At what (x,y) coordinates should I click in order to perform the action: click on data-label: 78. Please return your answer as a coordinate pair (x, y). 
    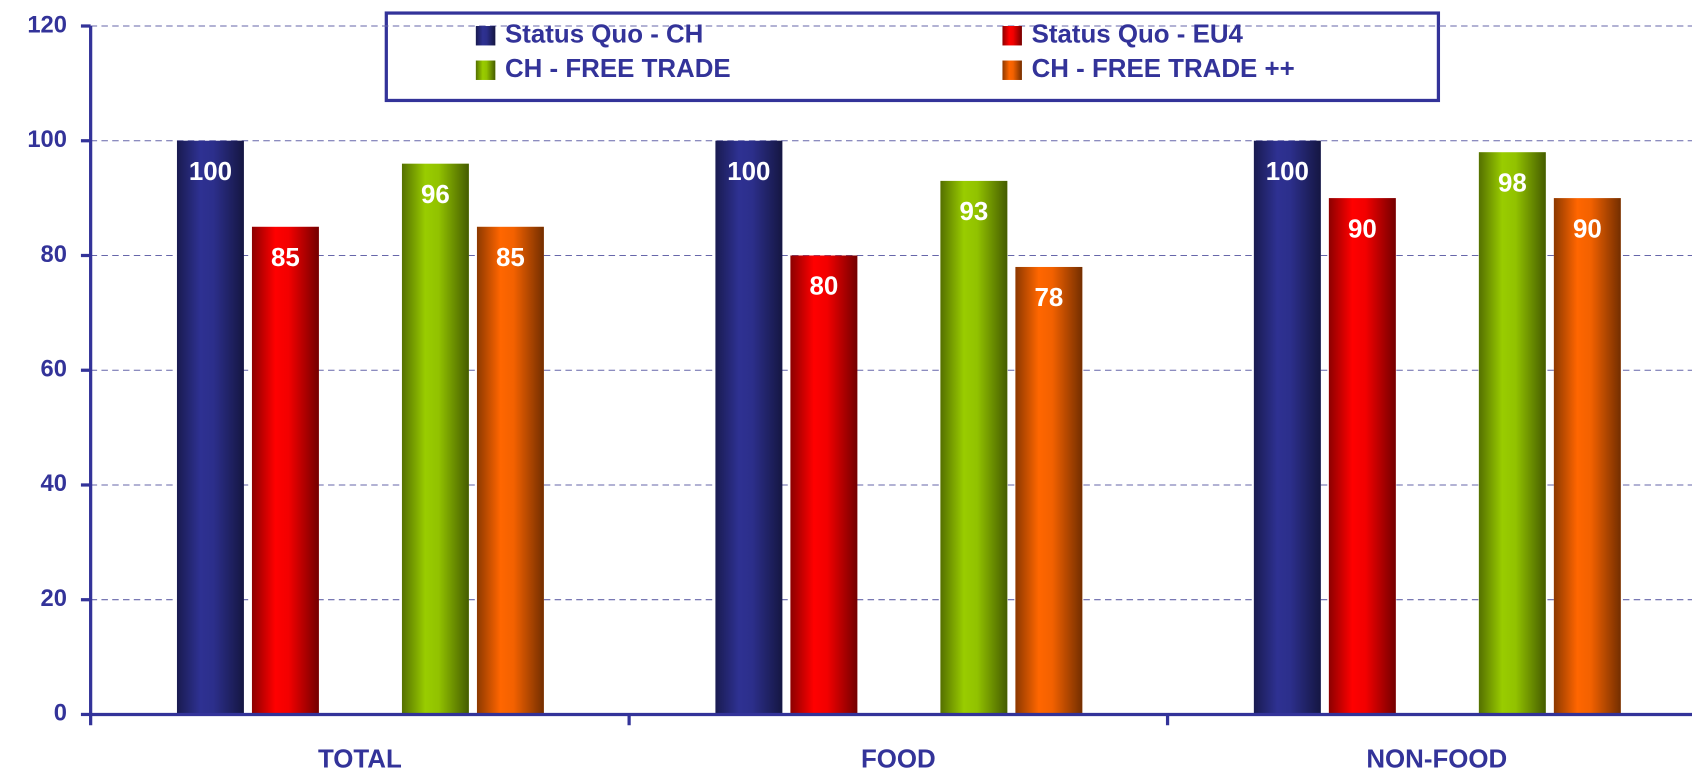
    Looking at the image, I should click on (1048, 298).